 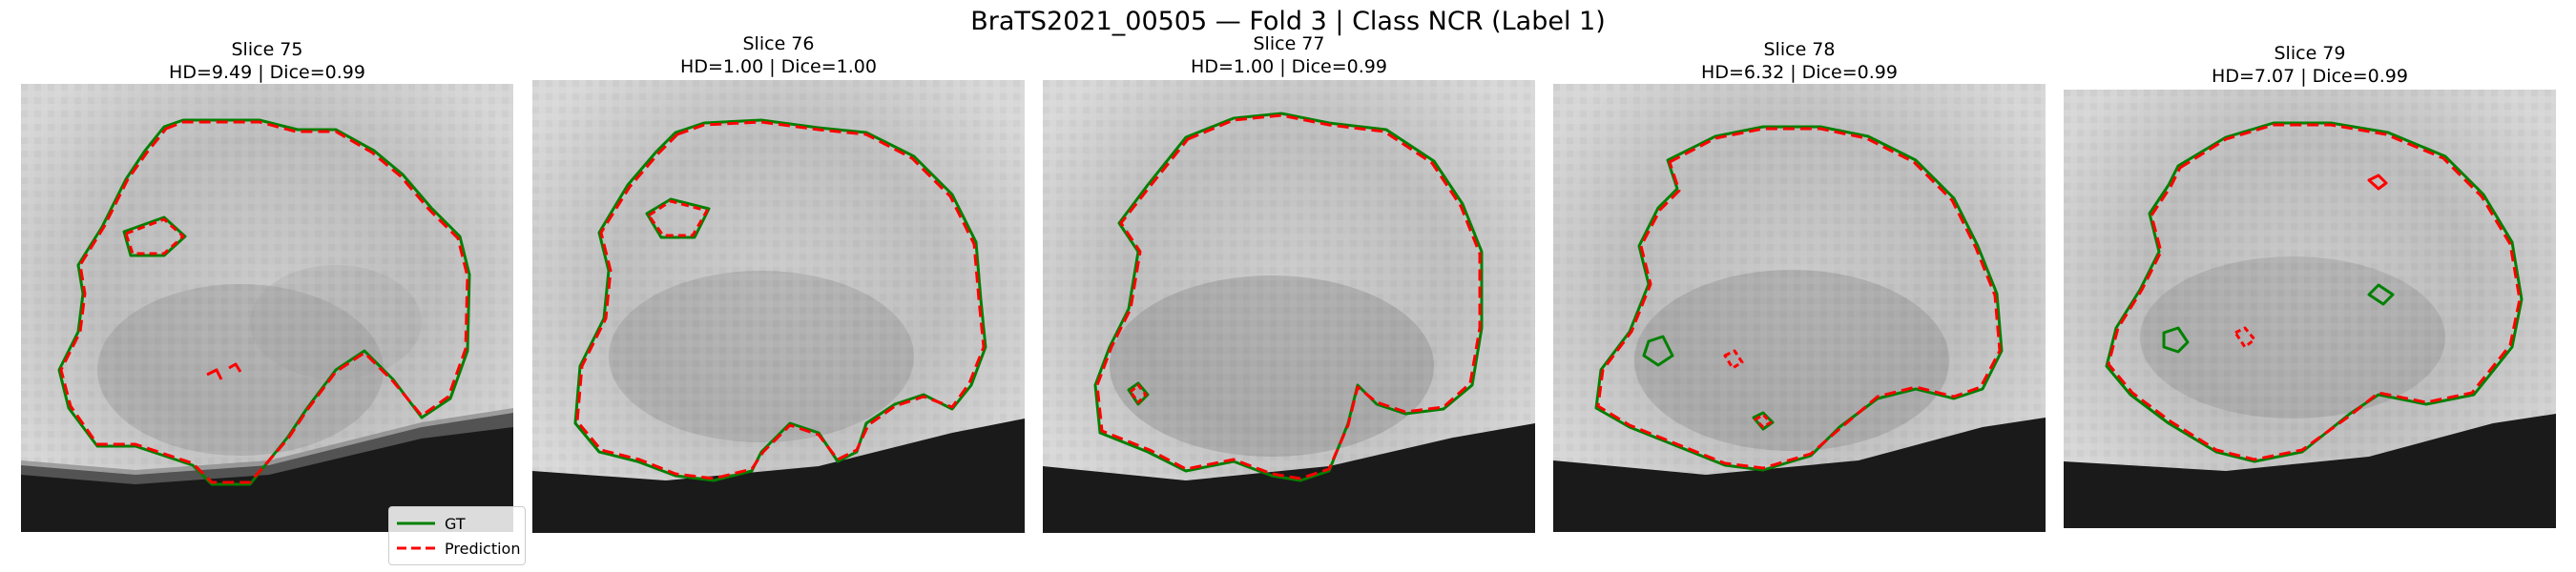 I want to click on slice-label: Slice 79, so click(x=2310, y=53).